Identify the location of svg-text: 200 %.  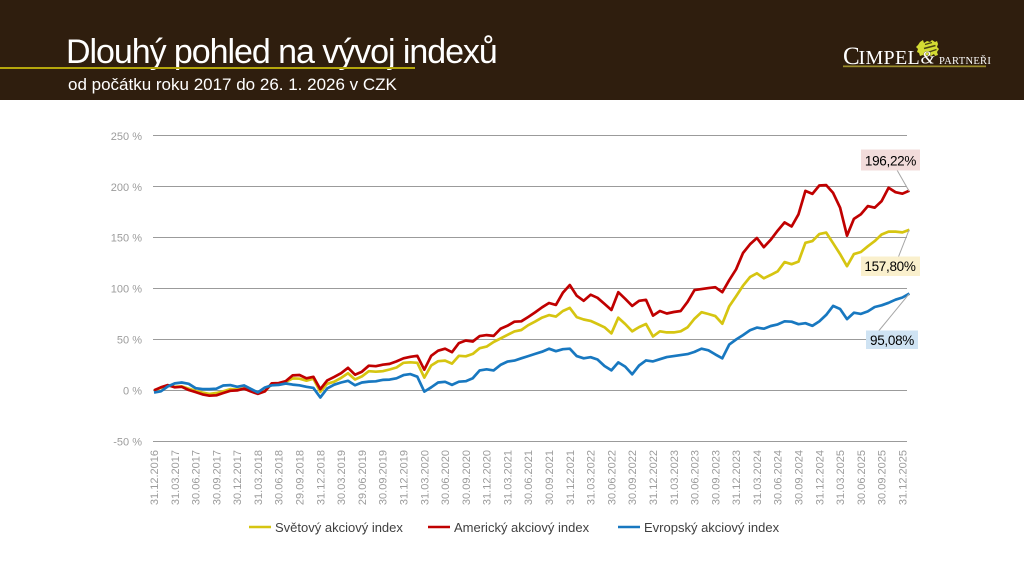
(126, 188).